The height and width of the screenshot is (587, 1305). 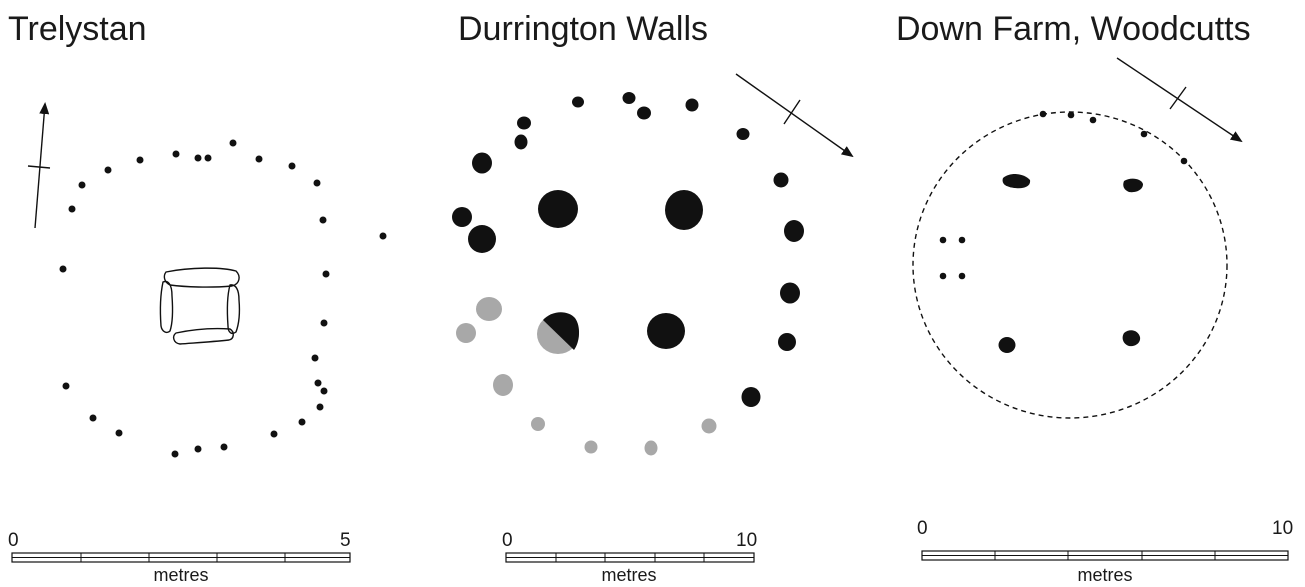 What do you see at coordinates (77, 29) in the screenshot?
I see `plan-title-trelystan: Trelystan` at bounding box center [77, 29].